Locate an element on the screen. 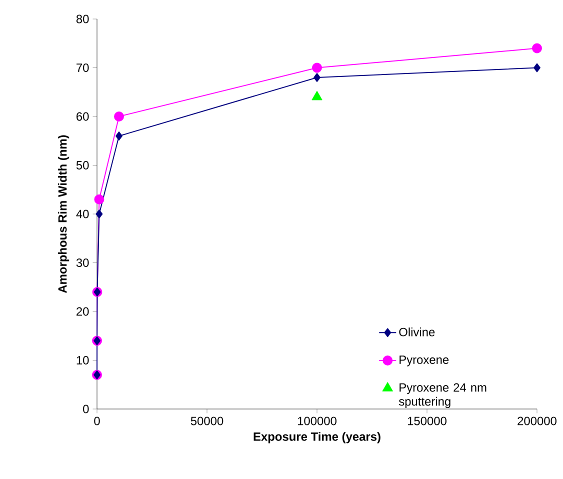 This screenshot has height=479, width=563. x-tick-label: 100000 is located at coordinates (317, 421).